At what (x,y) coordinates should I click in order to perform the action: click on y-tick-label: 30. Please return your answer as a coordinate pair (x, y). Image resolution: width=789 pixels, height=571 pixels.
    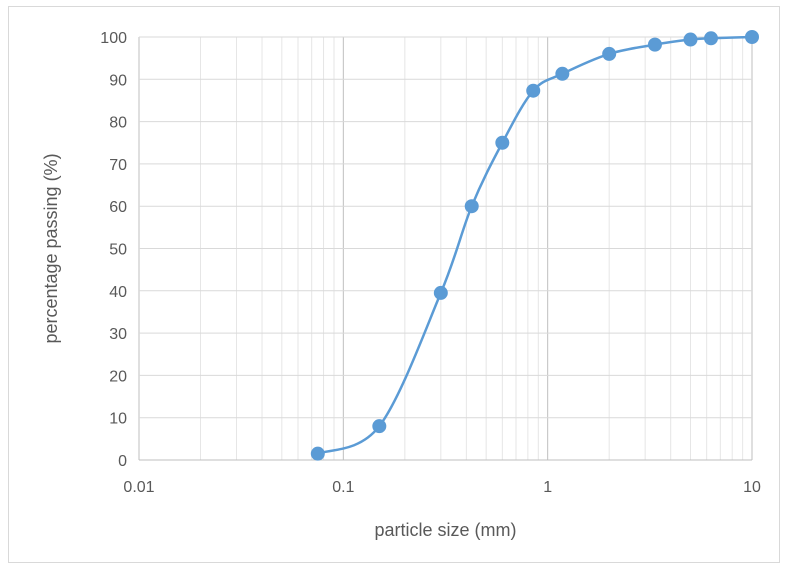
    Looking at the image, I should click on (118, 334).